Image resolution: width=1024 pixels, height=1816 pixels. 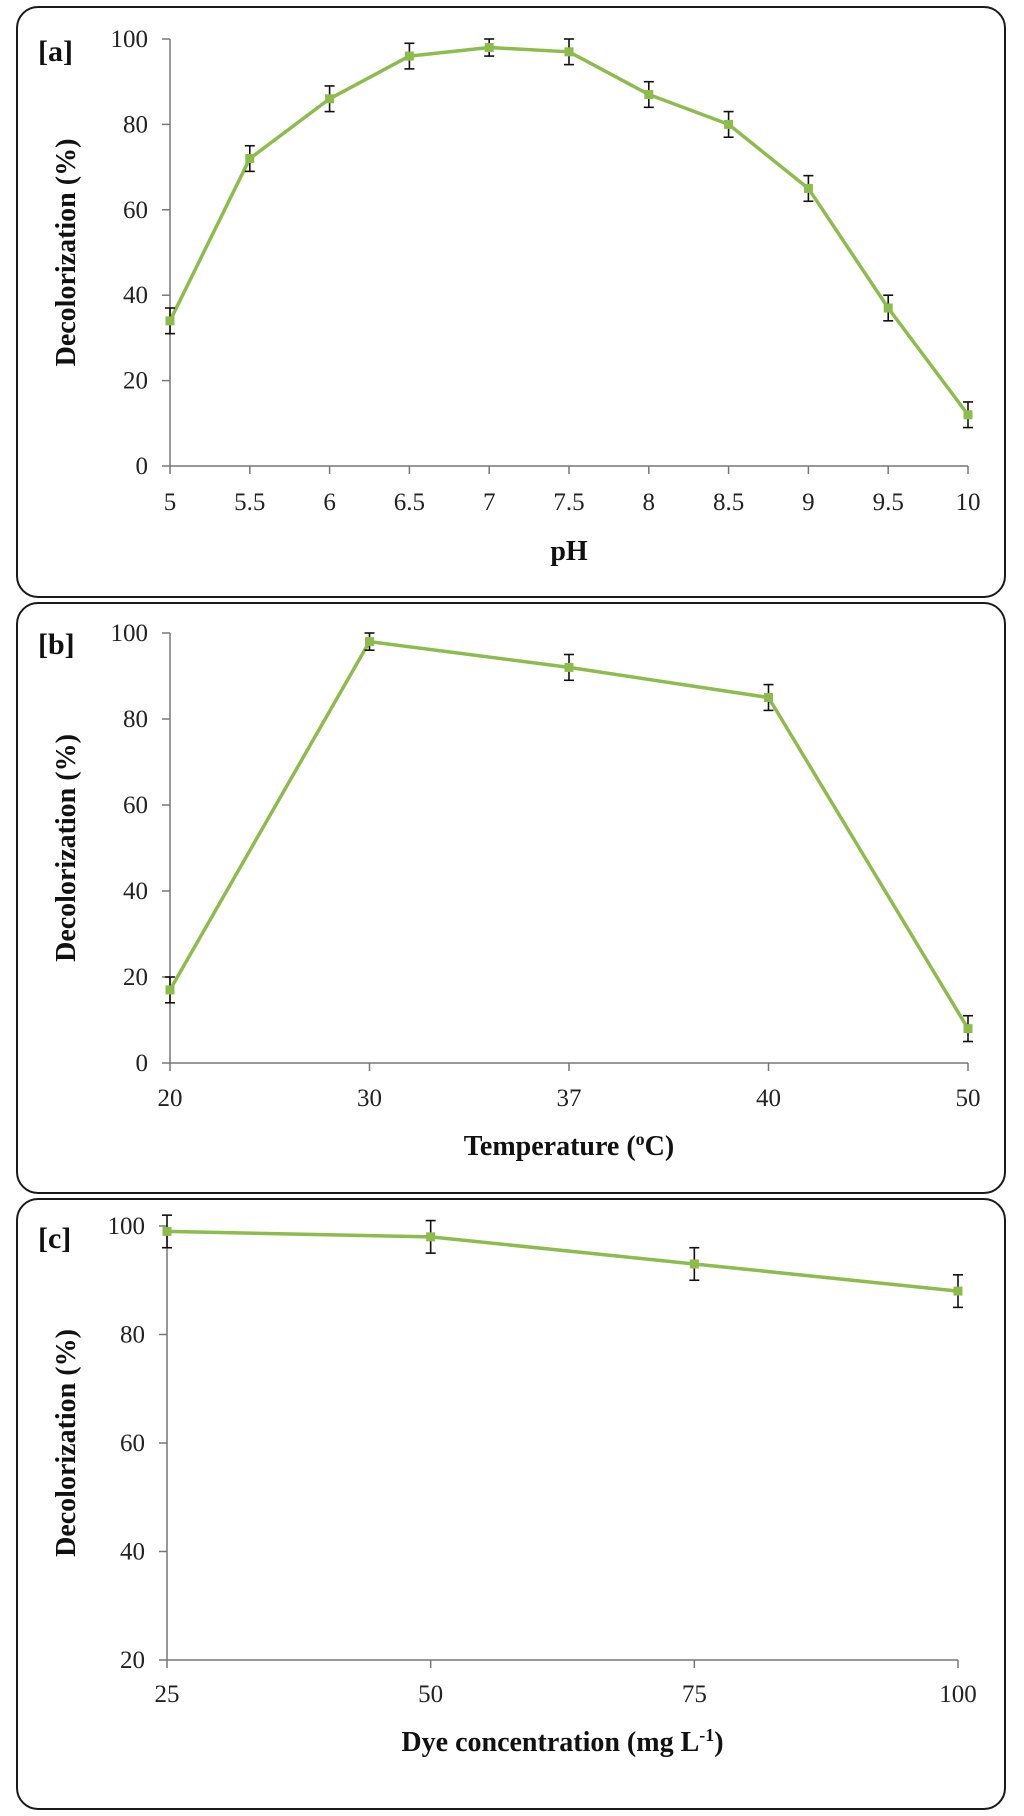 What do you see at coordinates (329, 502) in the screenshot?
I see `chart-a-x-tick-label: 6` at bounding box center [329, 502].